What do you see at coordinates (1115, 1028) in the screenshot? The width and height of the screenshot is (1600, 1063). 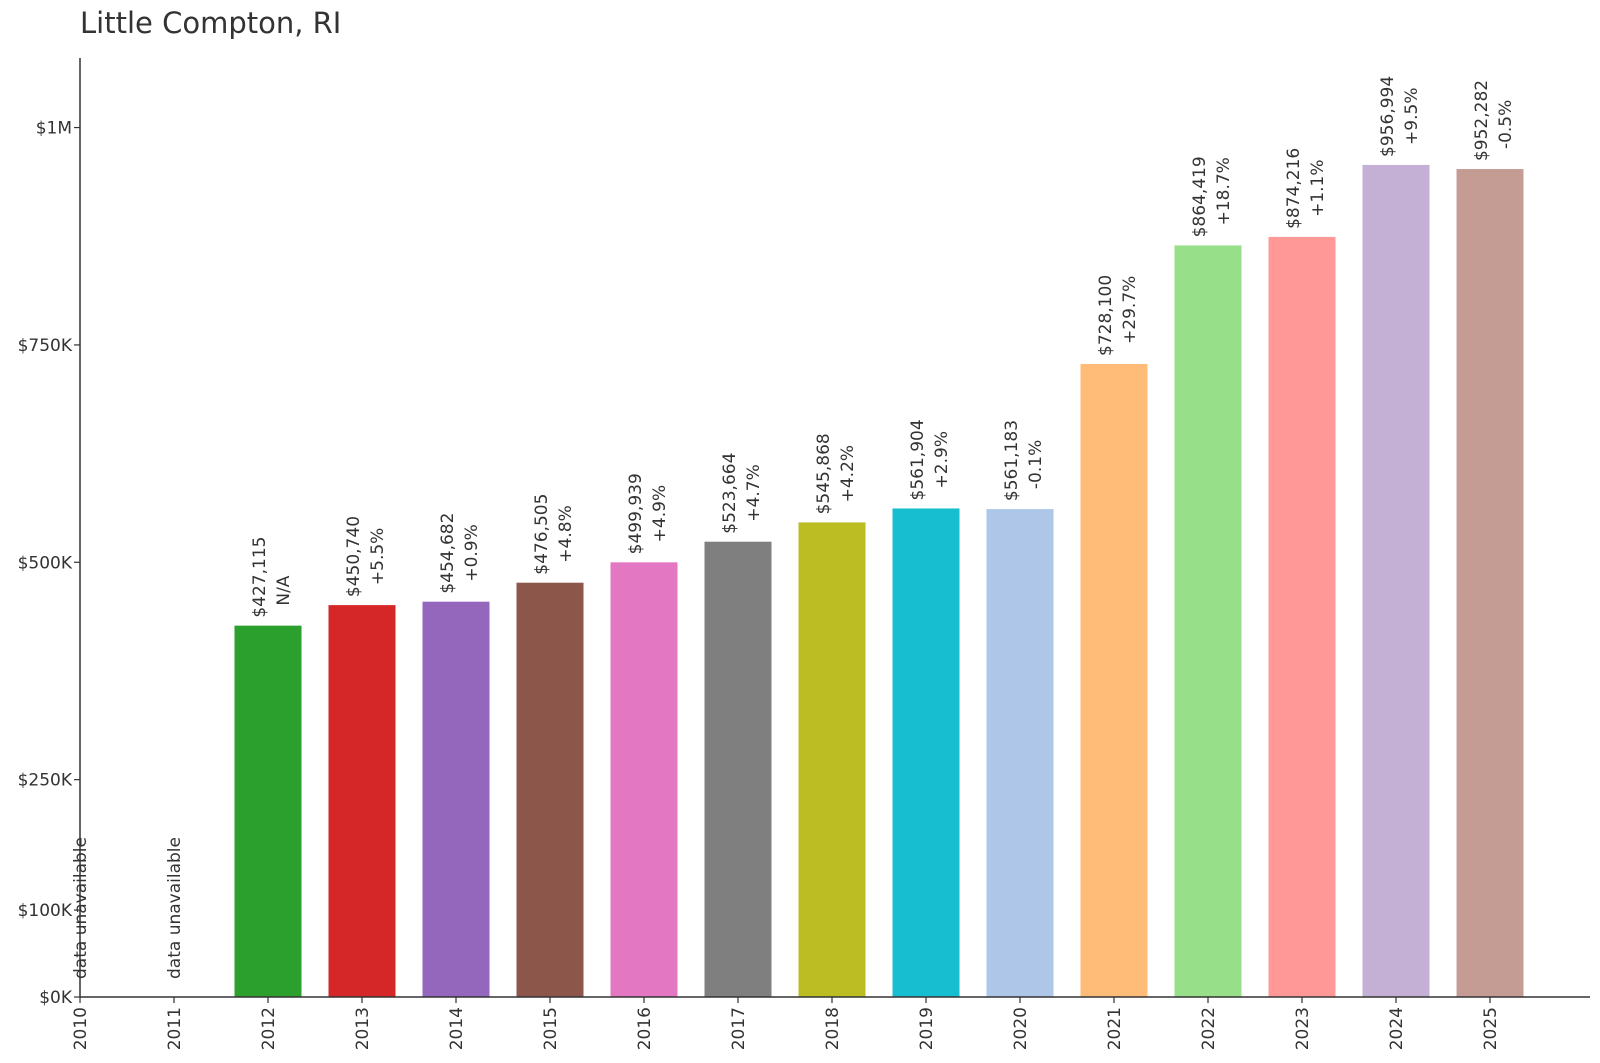 I see `x-tick-label: 2021` at bounding box center [1115, 1028].